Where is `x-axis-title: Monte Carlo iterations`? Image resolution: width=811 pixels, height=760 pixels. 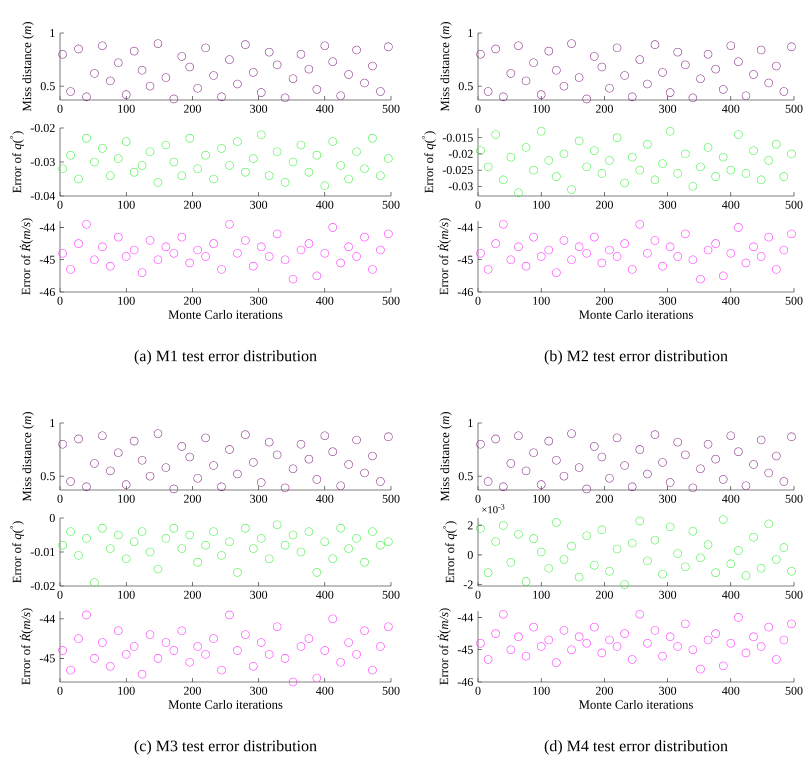 x-axis-title: Monte Carlo iterations is located at coordinates (636, 704).